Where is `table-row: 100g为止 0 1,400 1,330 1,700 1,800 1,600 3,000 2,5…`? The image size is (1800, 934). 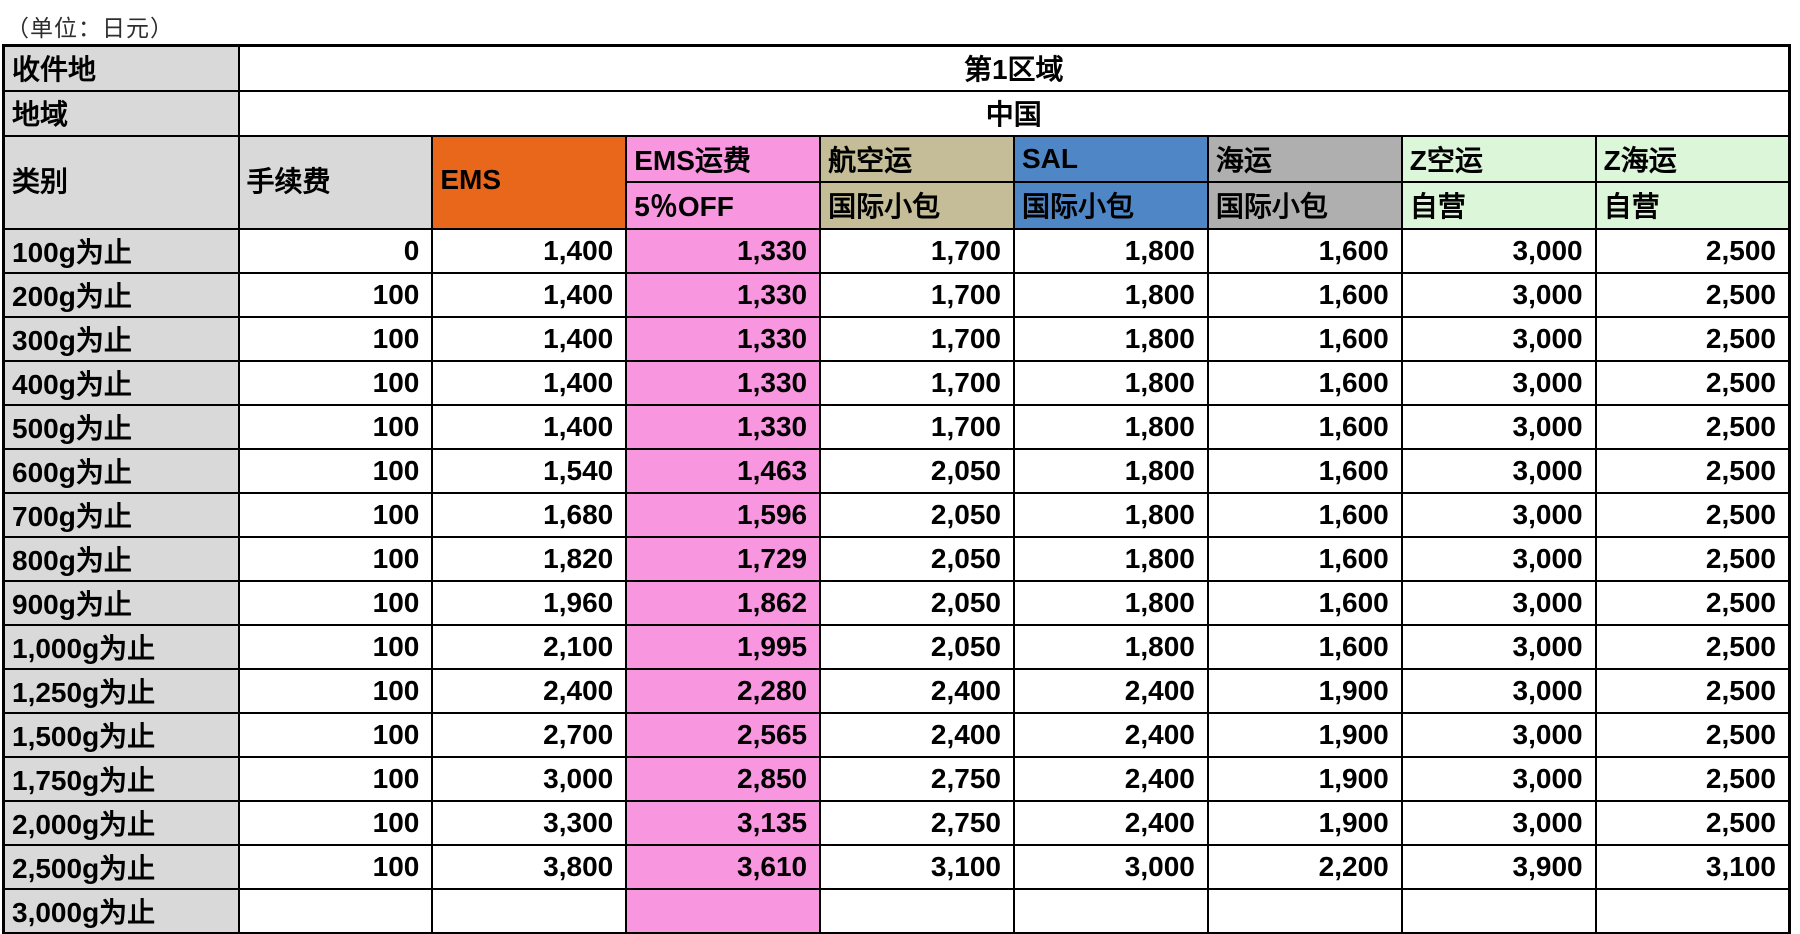 table-row: 100g为止 0 1,400 1,330 1,700 1,800 1,600 3,000 2,5… is located at coordinates (896, 250).